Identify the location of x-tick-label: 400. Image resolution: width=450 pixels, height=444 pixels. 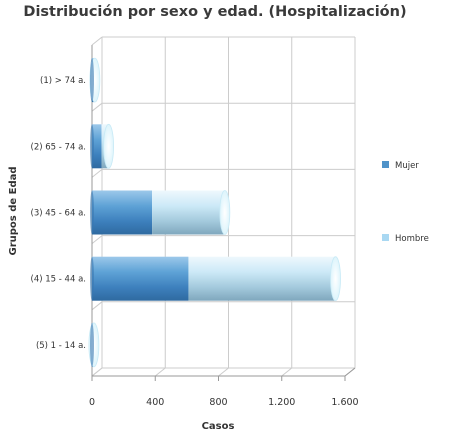
(155, 402).